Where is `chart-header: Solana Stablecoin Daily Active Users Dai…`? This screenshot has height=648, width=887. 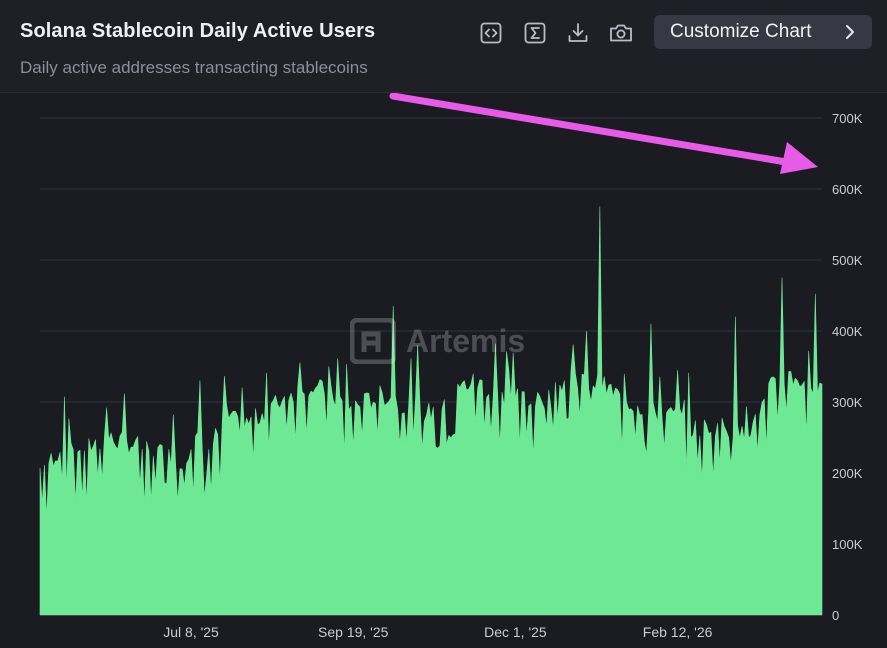 chart-header: Solana Stablecoin Daily Active Users Dai… is located at coordinates (443, 46).